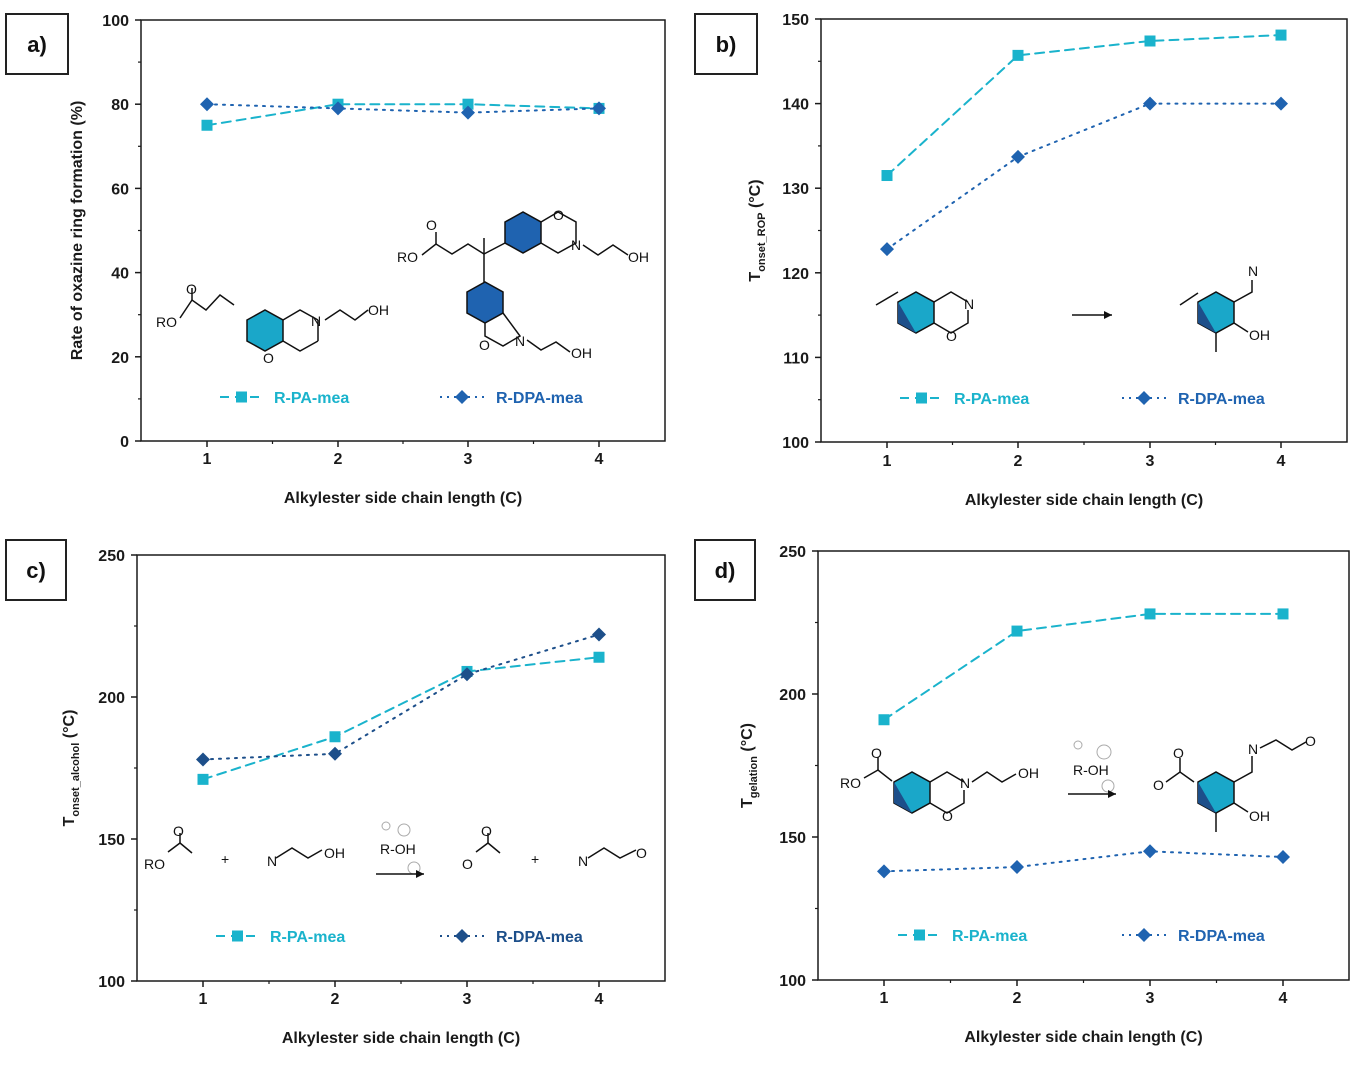 The image size is (1361, 1066). Describe the element at coordinates (795, 189) in the screenshot. I see `y-tick-label: 130` at that location.